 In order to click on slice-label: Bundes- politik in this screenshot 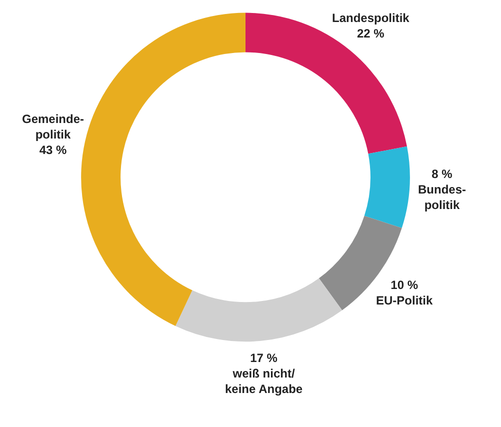, I will do `click(442, 197)`.